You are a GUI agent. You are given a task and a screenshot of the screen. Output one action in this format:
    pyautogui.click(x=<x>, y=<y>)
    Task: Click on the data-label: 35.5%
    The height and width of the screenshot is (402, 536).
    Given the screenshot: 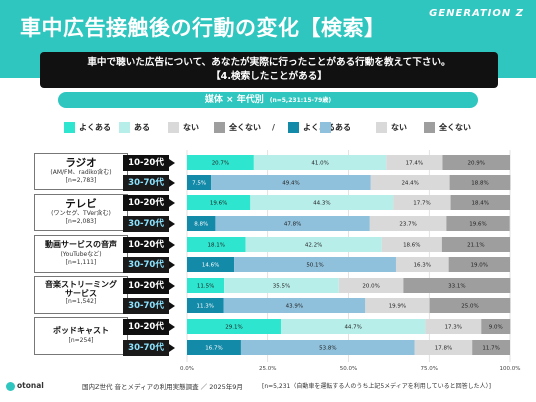 What is the action you would take?
    pyautogui.click(x=281, y=287)
    